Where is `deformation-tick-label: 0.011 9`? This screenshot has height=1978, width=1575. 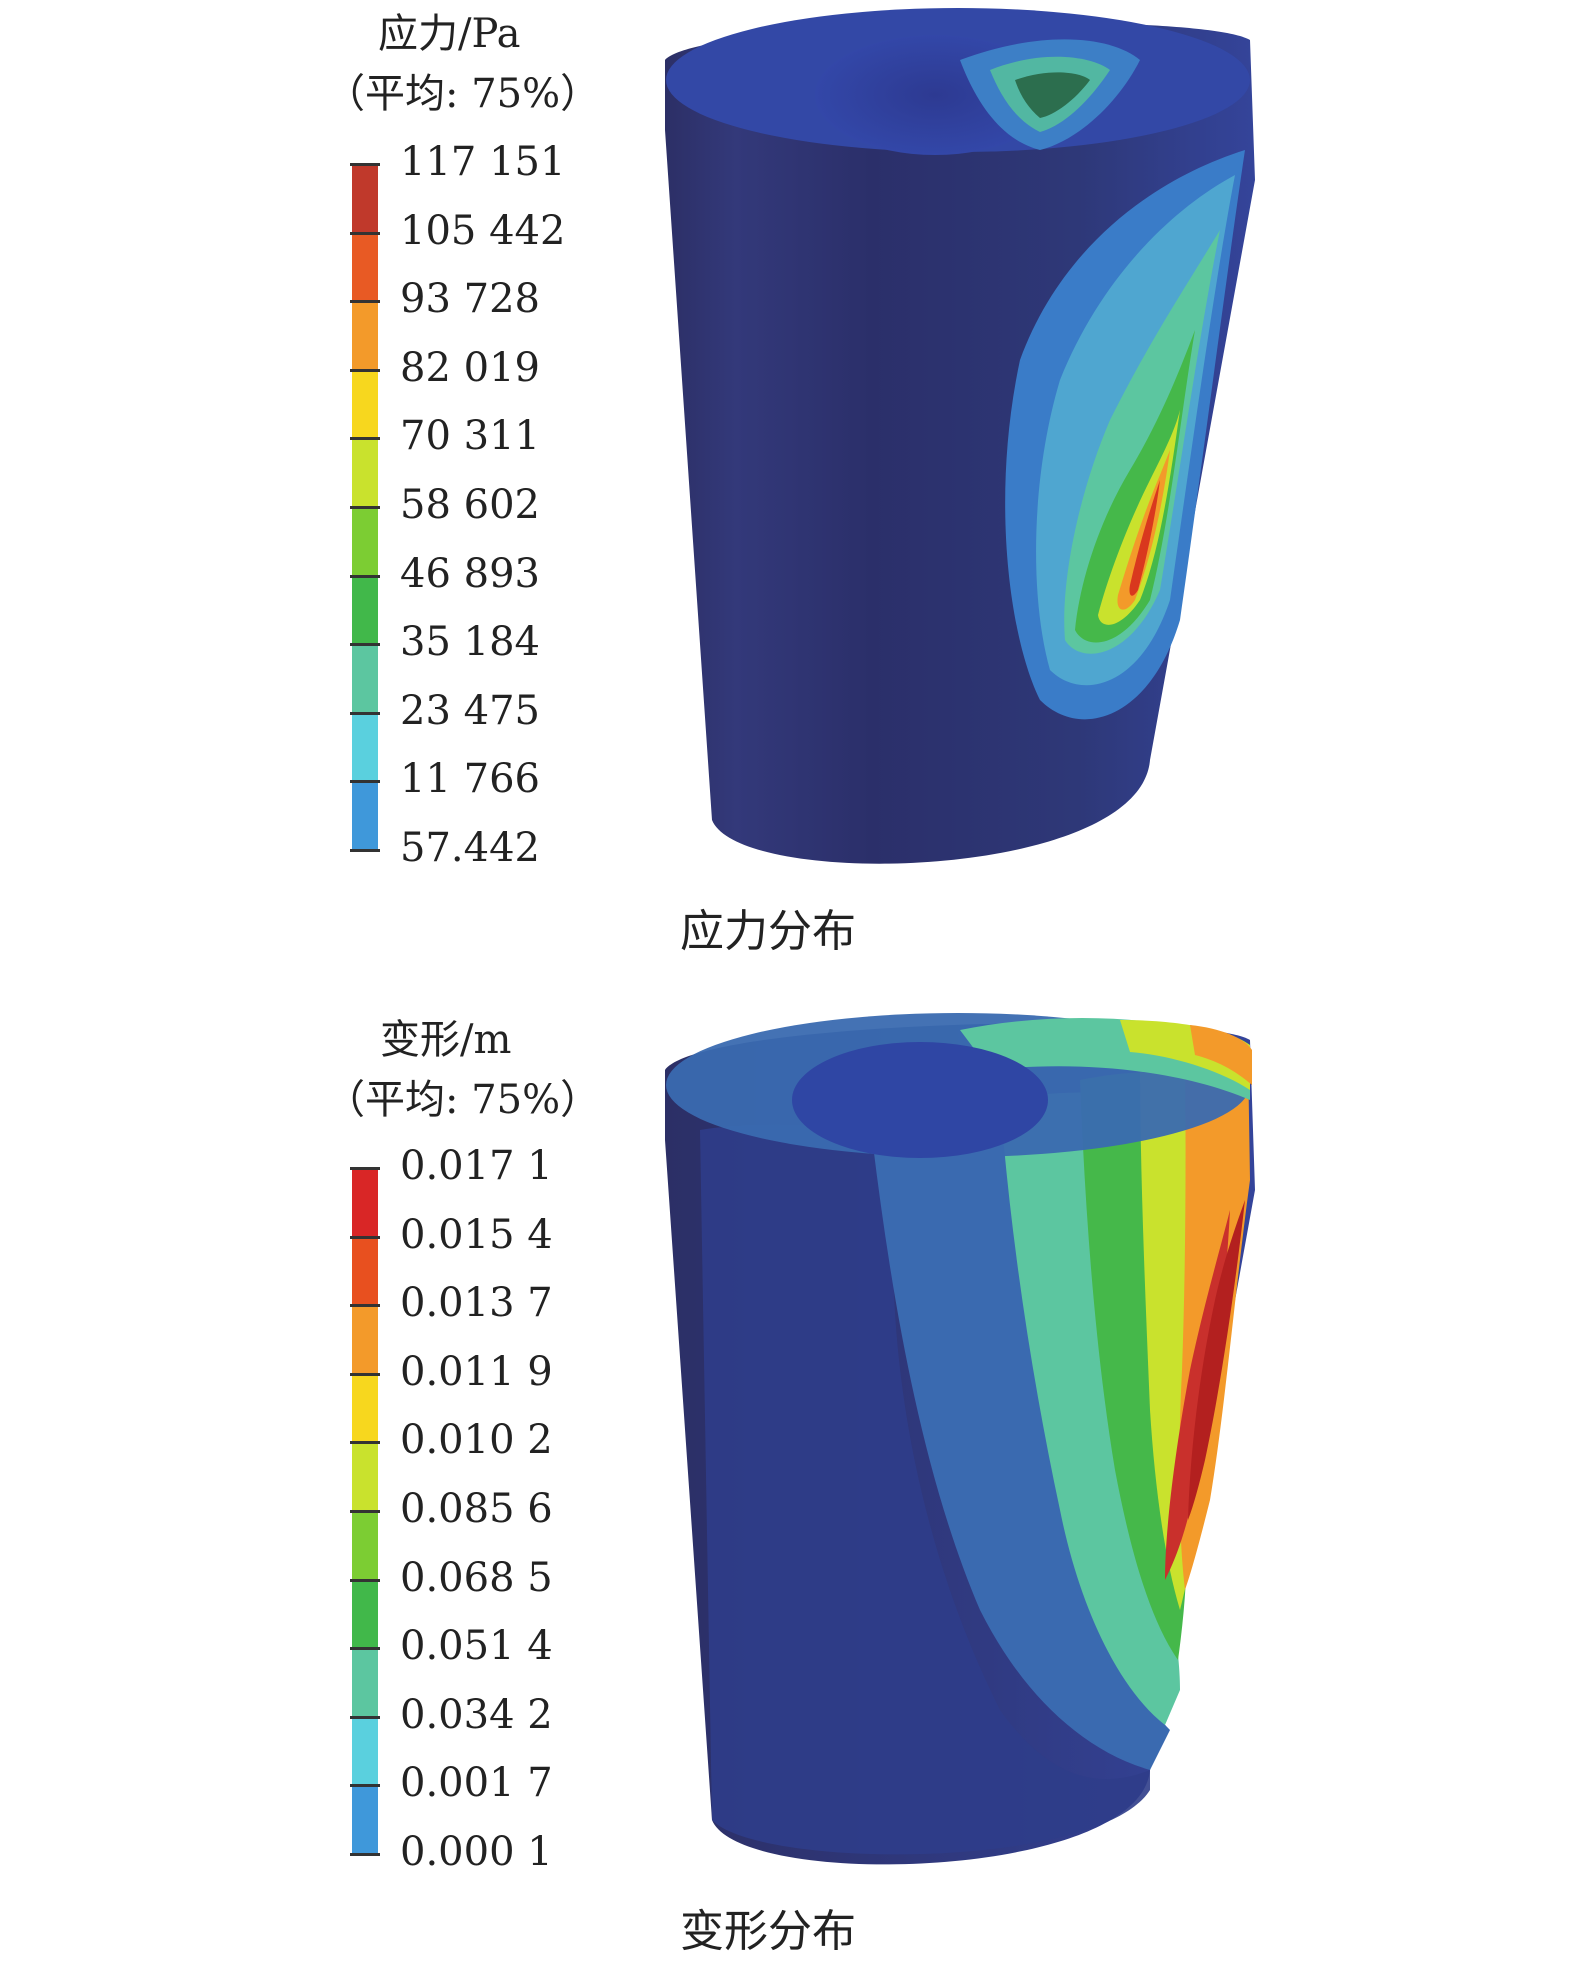 deformation-tick-label: 0.011 9 is located at coordinates (476, 1371).